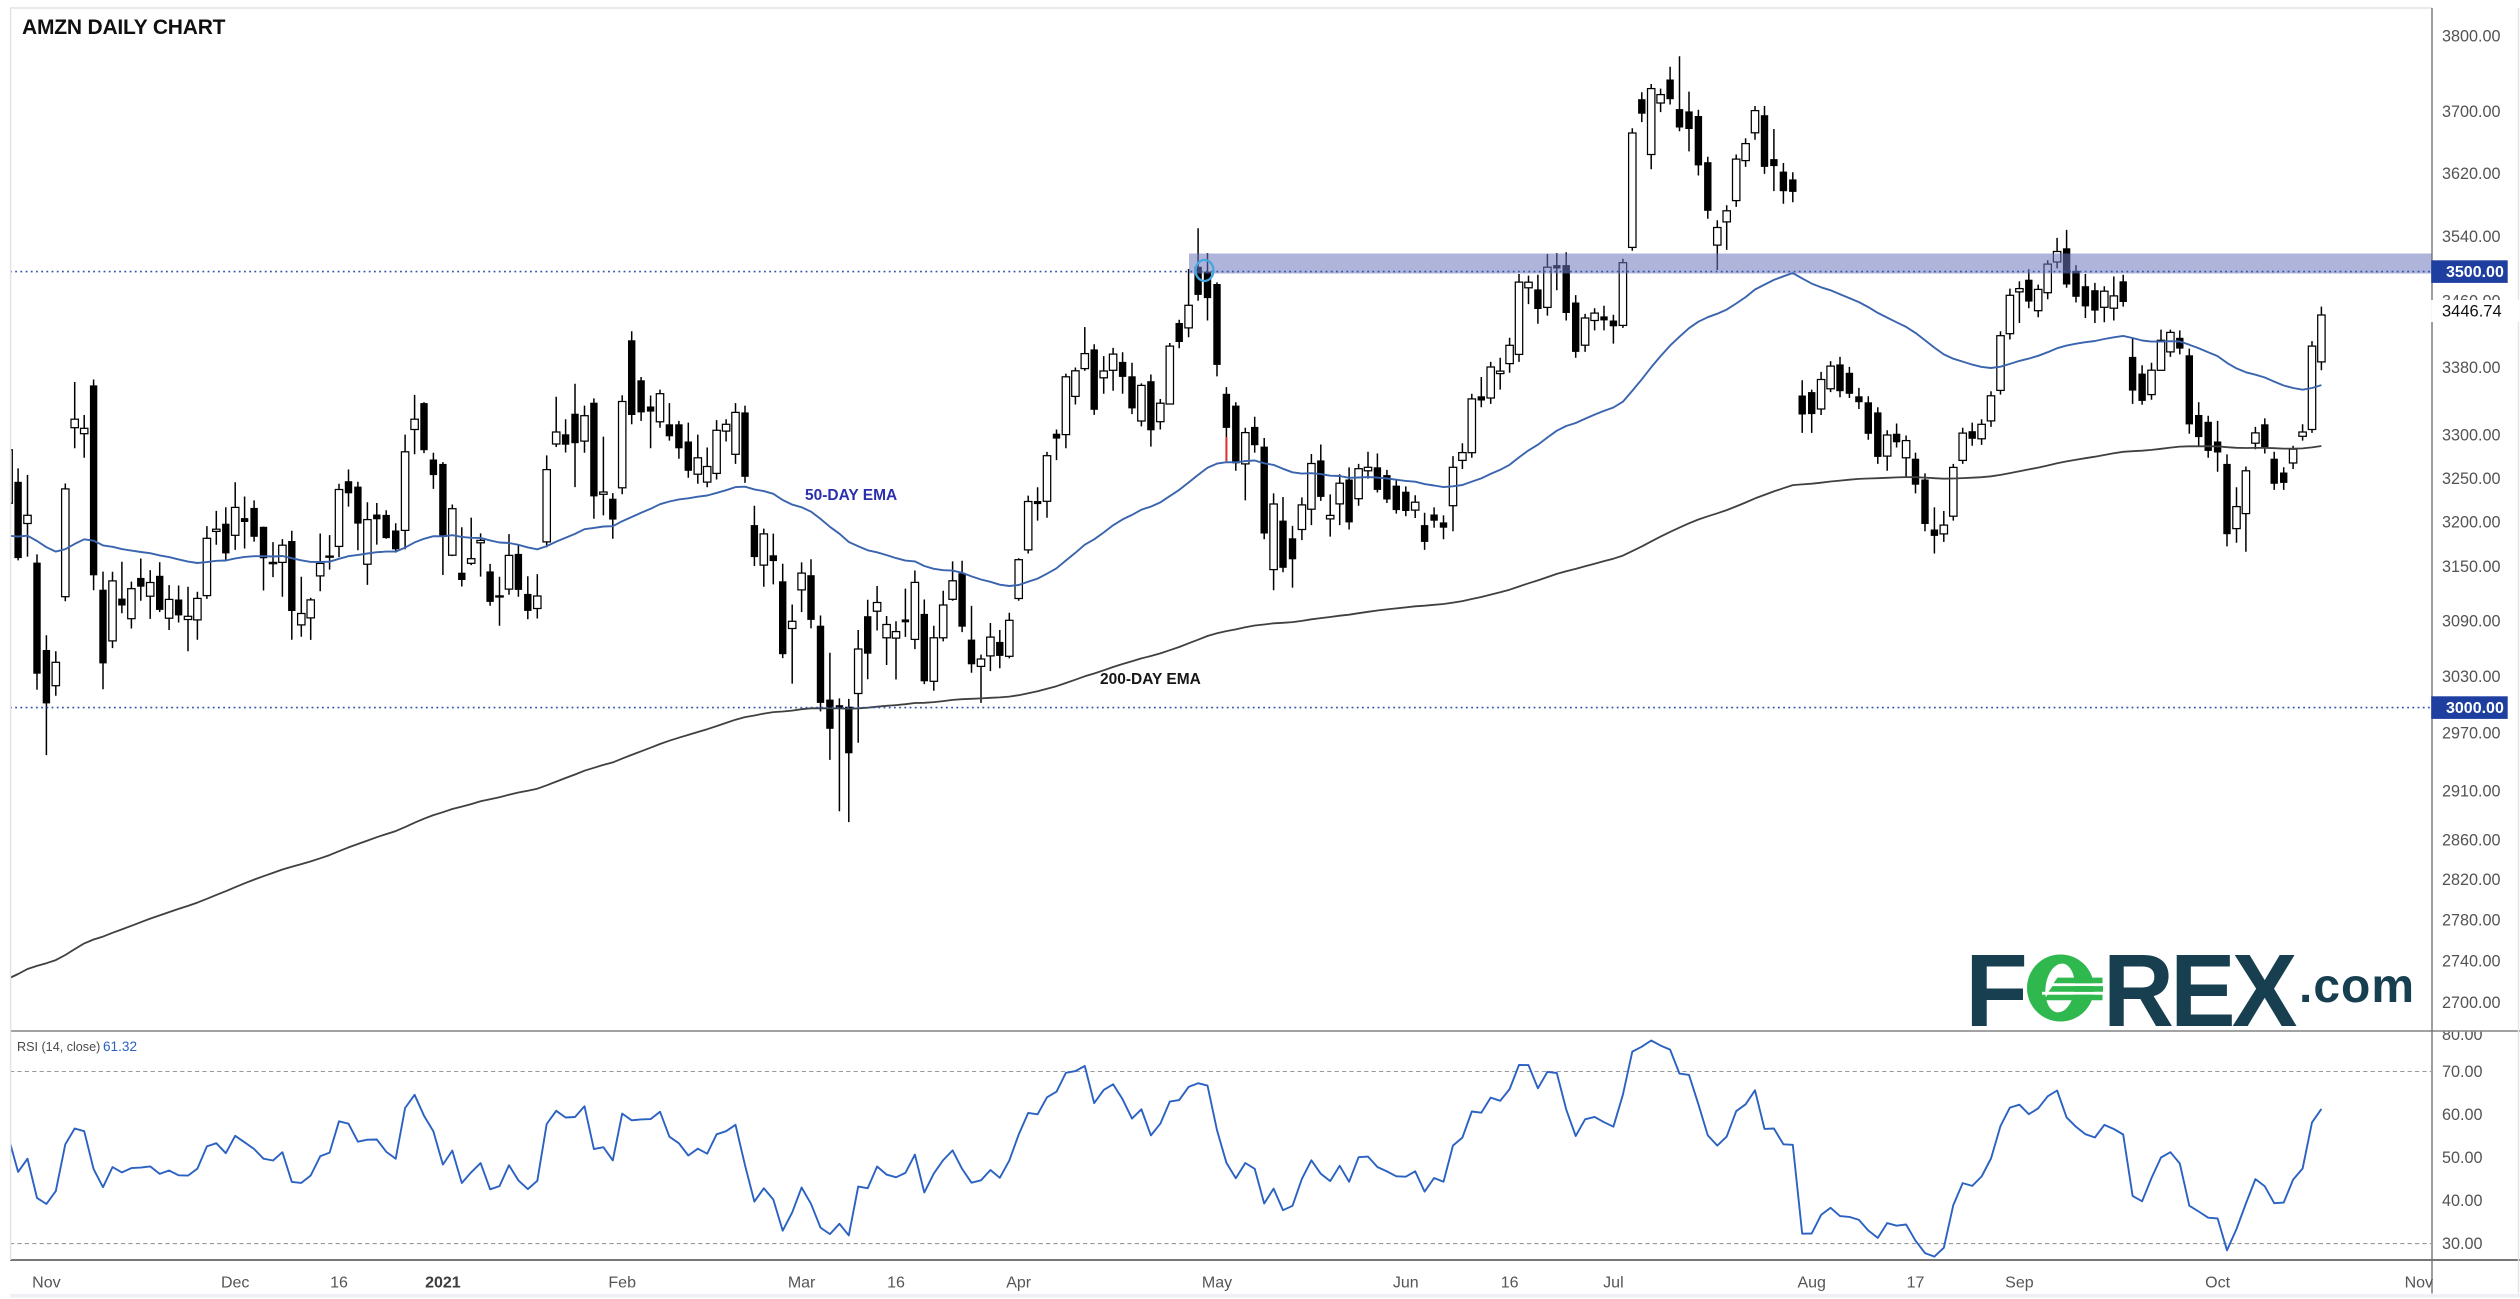  I want to click on svg-text: 3380.00, so click(2471, 368).